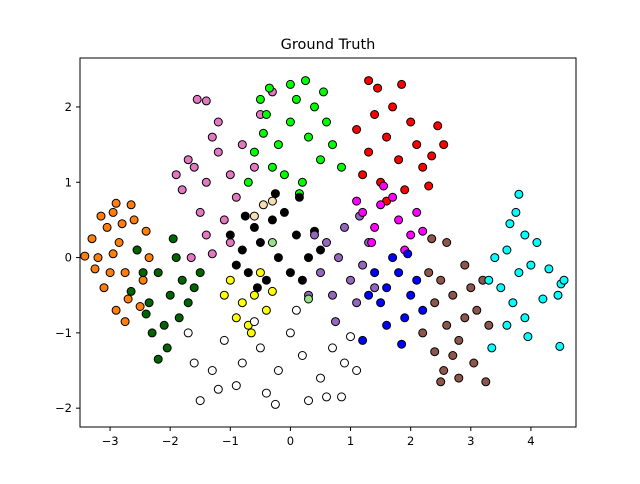  Describe the element at coordinates (63, 408) in the screenshot. I see `y-tick-label: −2` at that location.